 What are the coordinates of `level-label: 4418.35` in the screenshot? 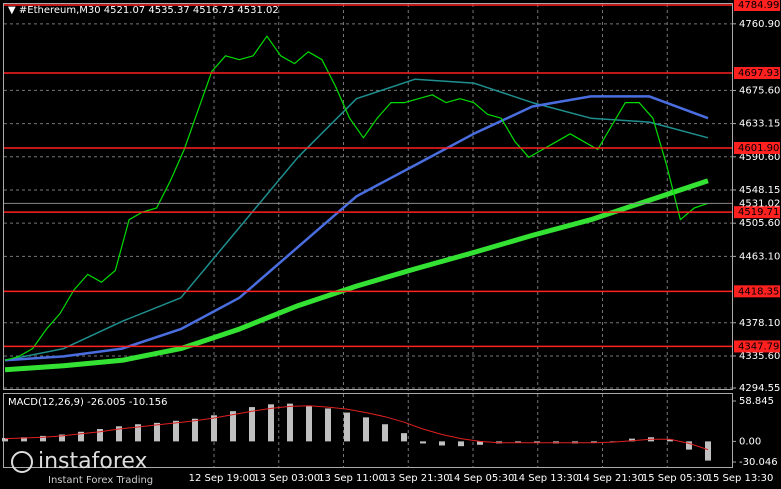 It's located at (758, 291).